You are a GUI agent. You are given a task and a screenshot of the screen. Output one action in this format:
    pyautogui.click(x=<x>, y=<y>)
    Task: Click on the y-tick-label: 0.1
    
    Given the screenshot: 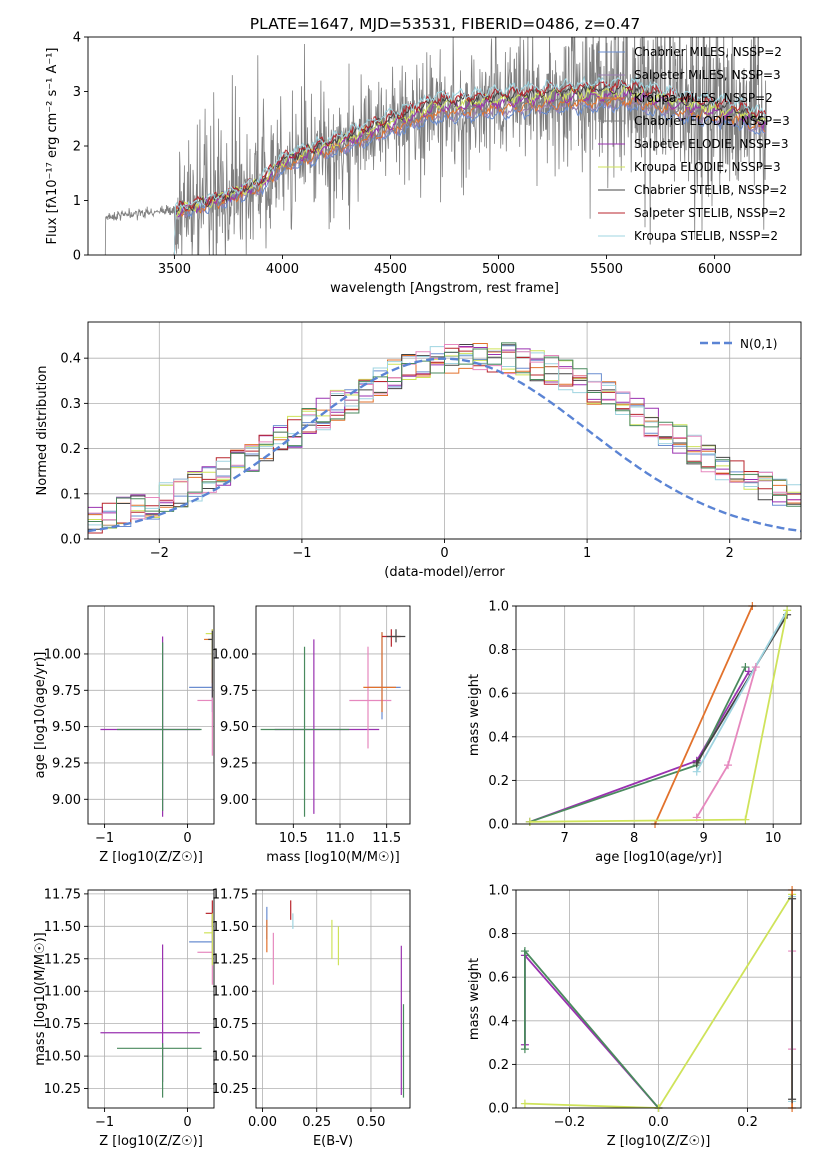 What is the action you would take?
    pyautogui.click(x=70, y=494)
    